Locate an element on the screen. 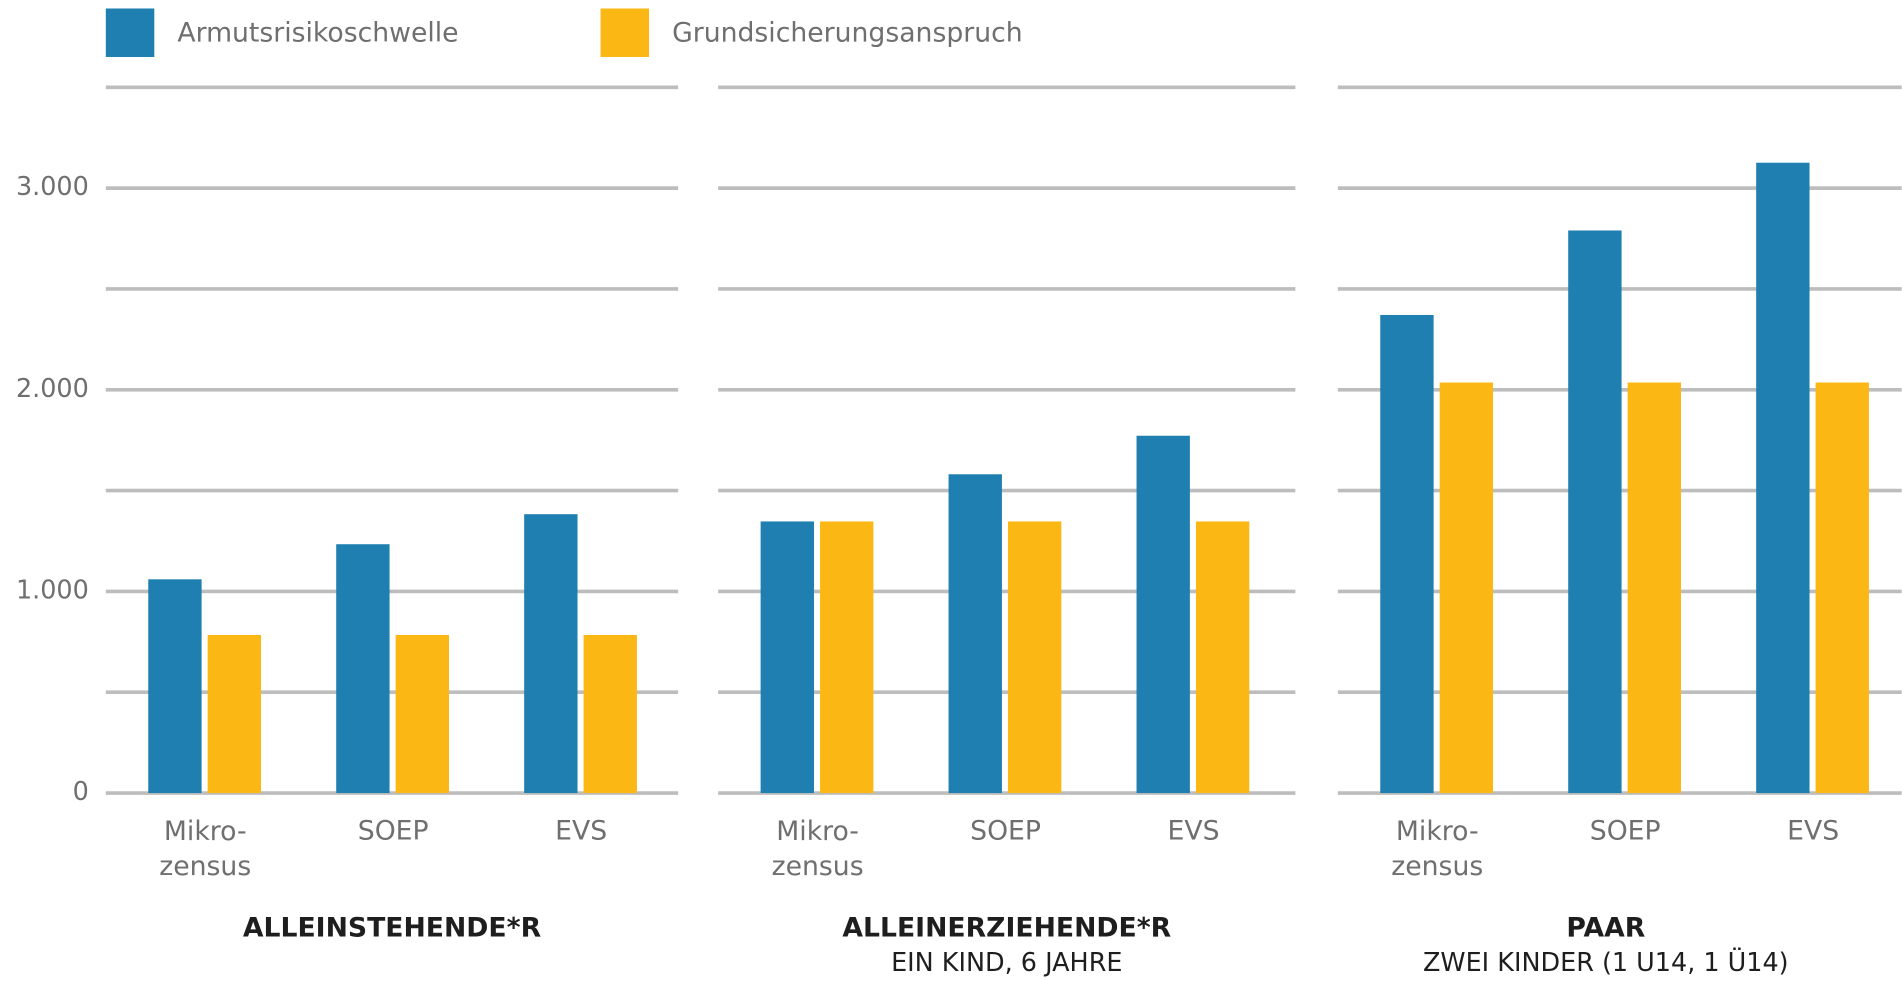  panel-subtitle: EIN KIND, 6 JAHRE is located at coordinates (1006, 963).